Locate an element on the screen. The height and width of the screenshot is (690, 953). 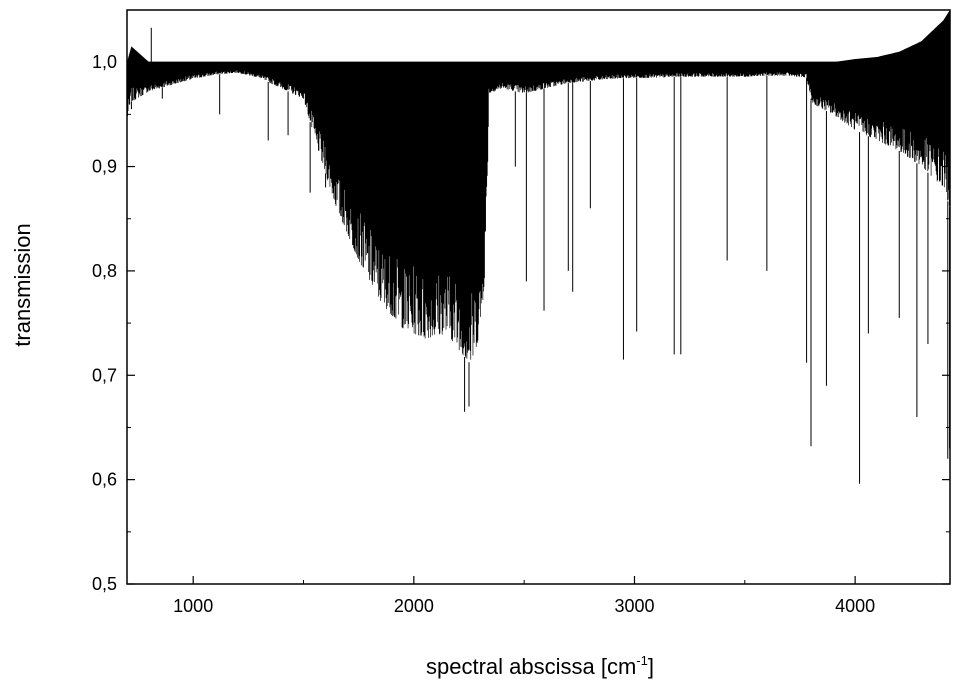
y-axis-title: transmission is located at coordinates (22, 284).